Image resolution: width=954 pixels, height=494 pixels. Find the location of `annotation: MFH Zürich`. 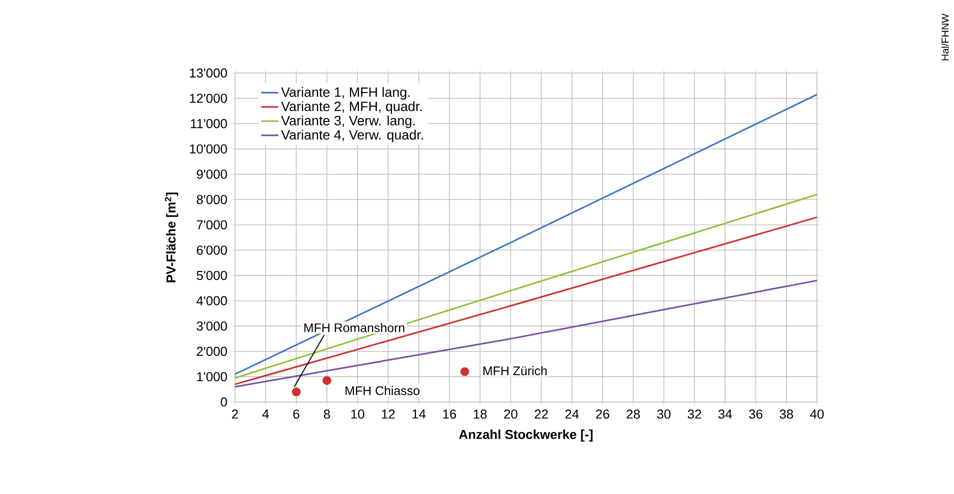

annotation: MFH Zürich is located at coordinates (515, 371).